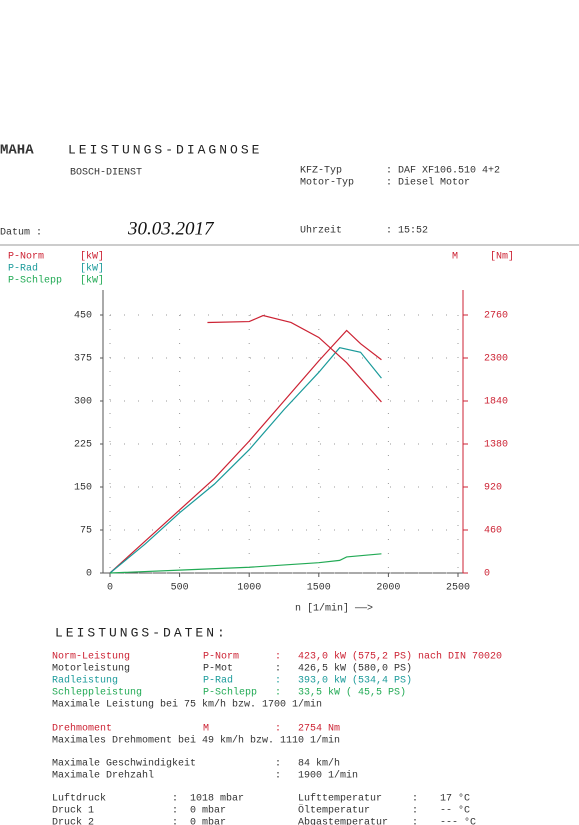 Image resolution: width=579 pixels, height=825 pixels. Describe the element at coordinates (493, 488) in the screenshot. I see `y2-tick-label: 920` at that location.